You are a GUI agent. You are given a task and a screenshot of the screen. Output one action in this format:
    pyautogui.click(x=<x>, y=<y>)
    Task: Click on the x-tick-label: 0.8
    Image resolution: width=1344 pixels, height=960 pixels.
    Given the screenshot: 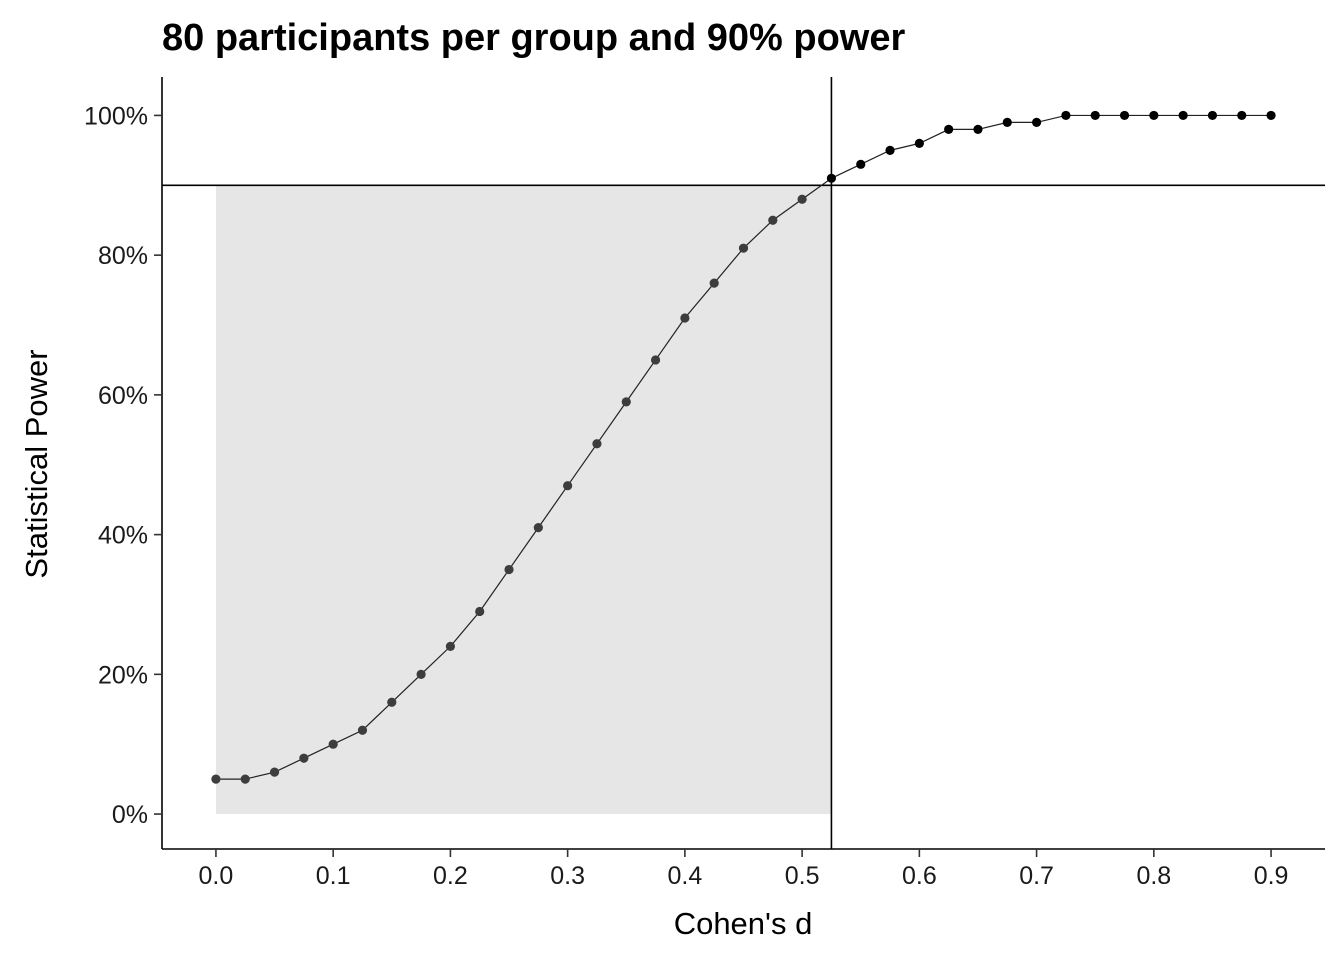 What is the action you would take?
    pyautogui.click(x=1153, y=876)
    